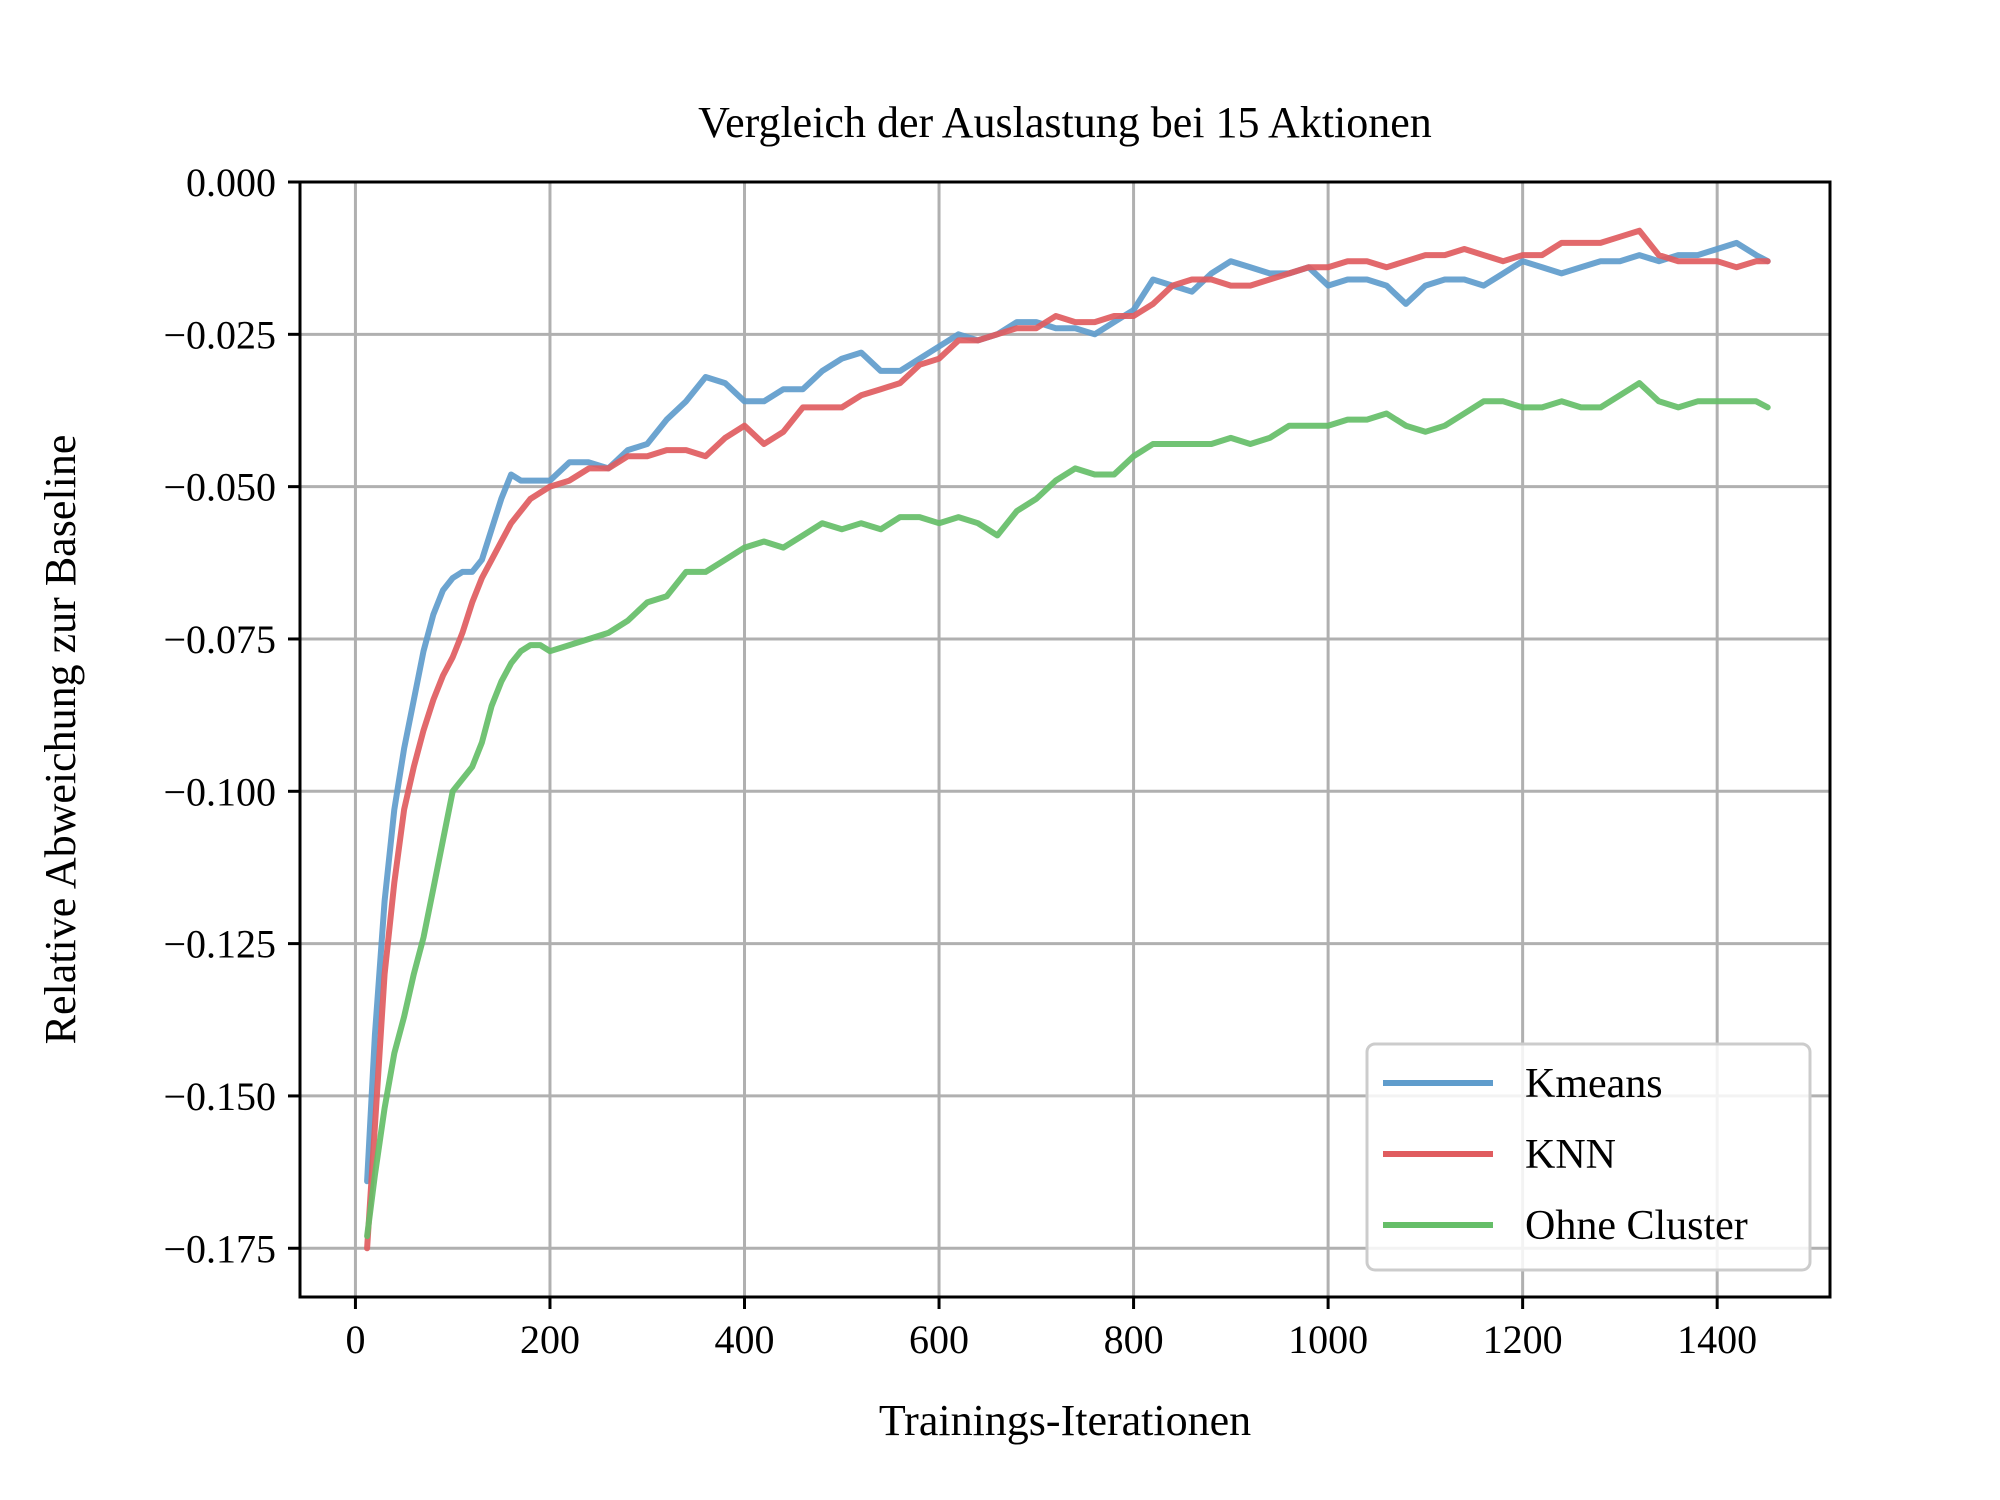 This screenshot has height=1500, width=2000. Describe the element at coordinates (219, 334) in the screenshot. I see `y-tick-label: −0.025` at that location.